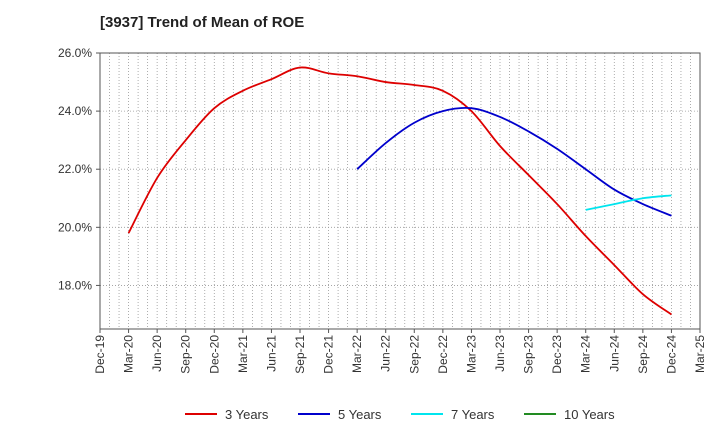 The height and width of the screenshot is (440, 720). Describe the element at coordinates (329, 354) in the screenshot. I see `x-tick-label: Dec-21` at that location.